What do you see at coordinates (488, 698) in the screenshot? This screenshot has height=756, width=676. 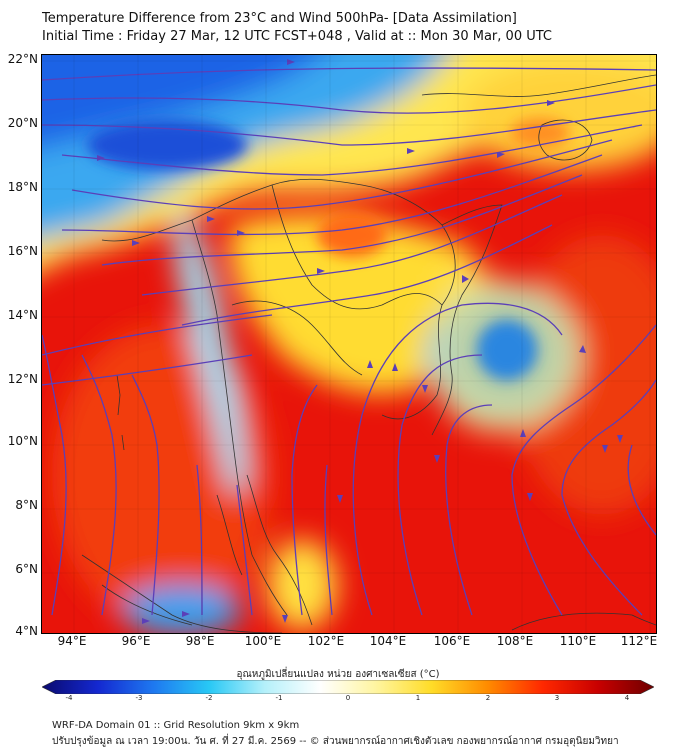 I see `colorbar-tick: 2` at bounding box center [488, 698].